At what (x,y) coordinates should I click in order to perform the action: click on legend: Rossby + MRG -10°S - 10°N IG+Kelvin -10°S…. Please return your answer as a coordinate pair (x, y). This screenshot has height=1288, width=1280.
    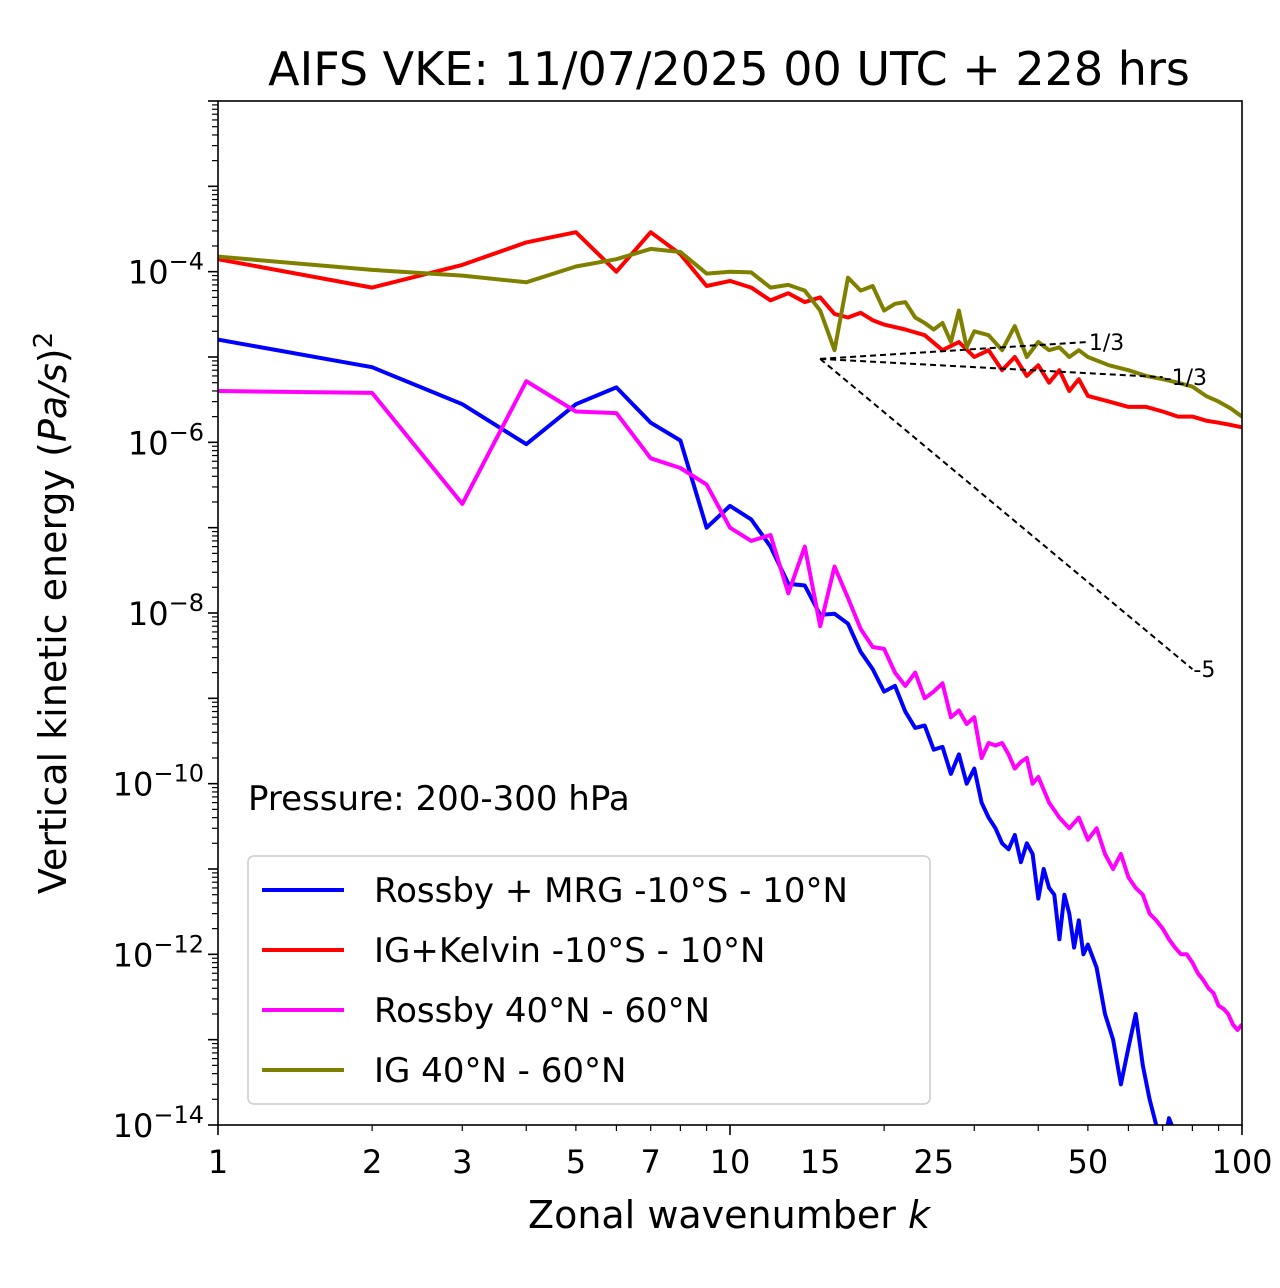
    Looking at the image, I should click on (589, 980).